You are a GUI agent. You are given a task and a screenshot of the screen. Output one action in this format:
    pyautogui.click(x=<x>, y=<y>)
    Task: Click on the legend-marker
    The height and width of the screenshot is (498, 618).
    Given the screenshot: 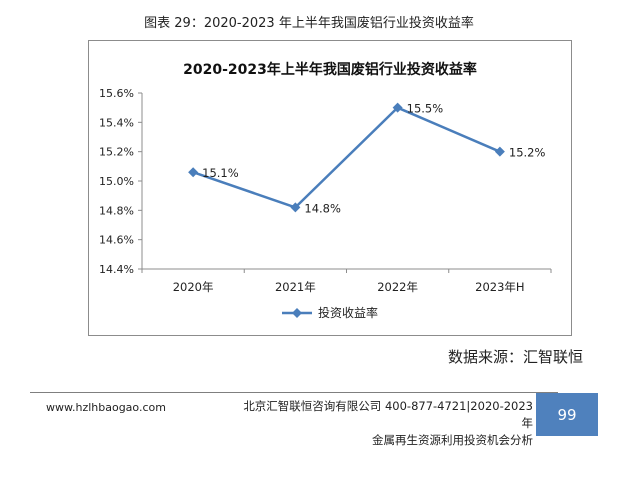 What is the action you would take?
    pyautogui.click(x=297, y=313)
    